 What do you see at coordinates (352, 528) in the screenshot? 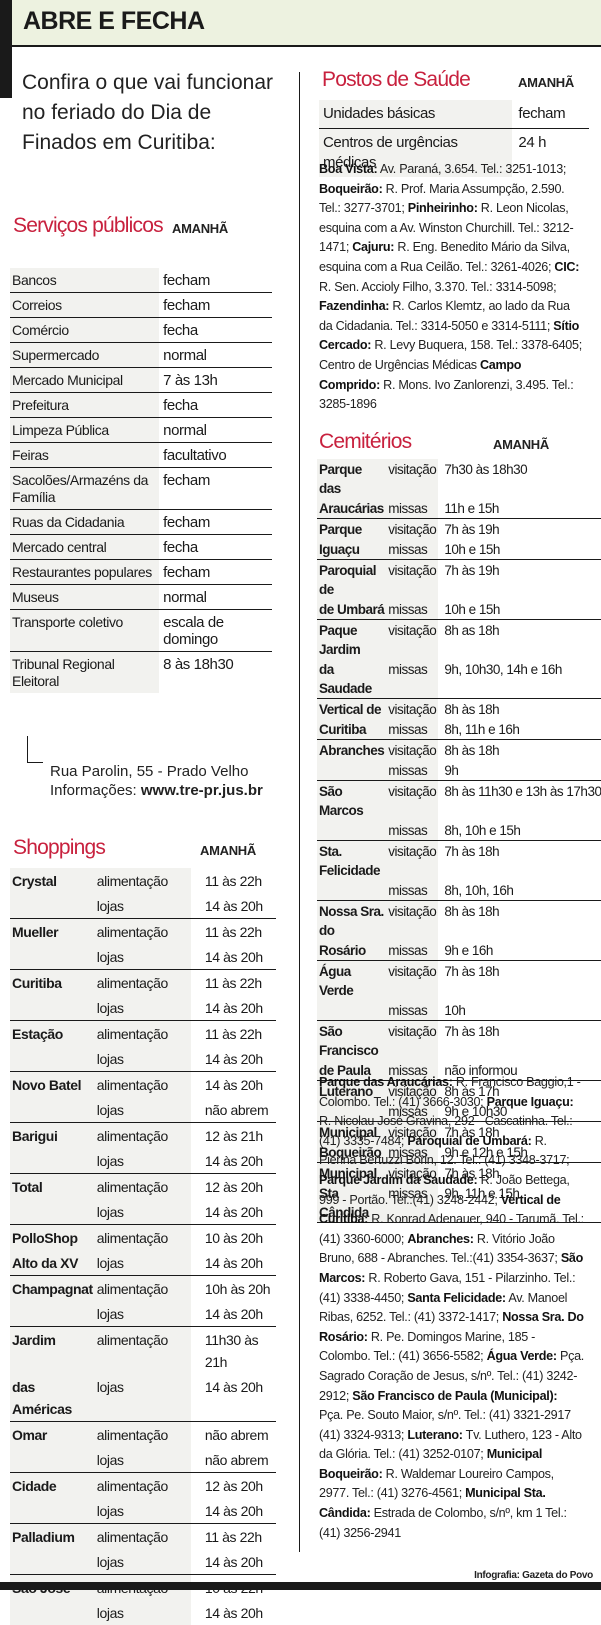
I see `cemiterio-name: Parque` at bounding box center [352, 528].